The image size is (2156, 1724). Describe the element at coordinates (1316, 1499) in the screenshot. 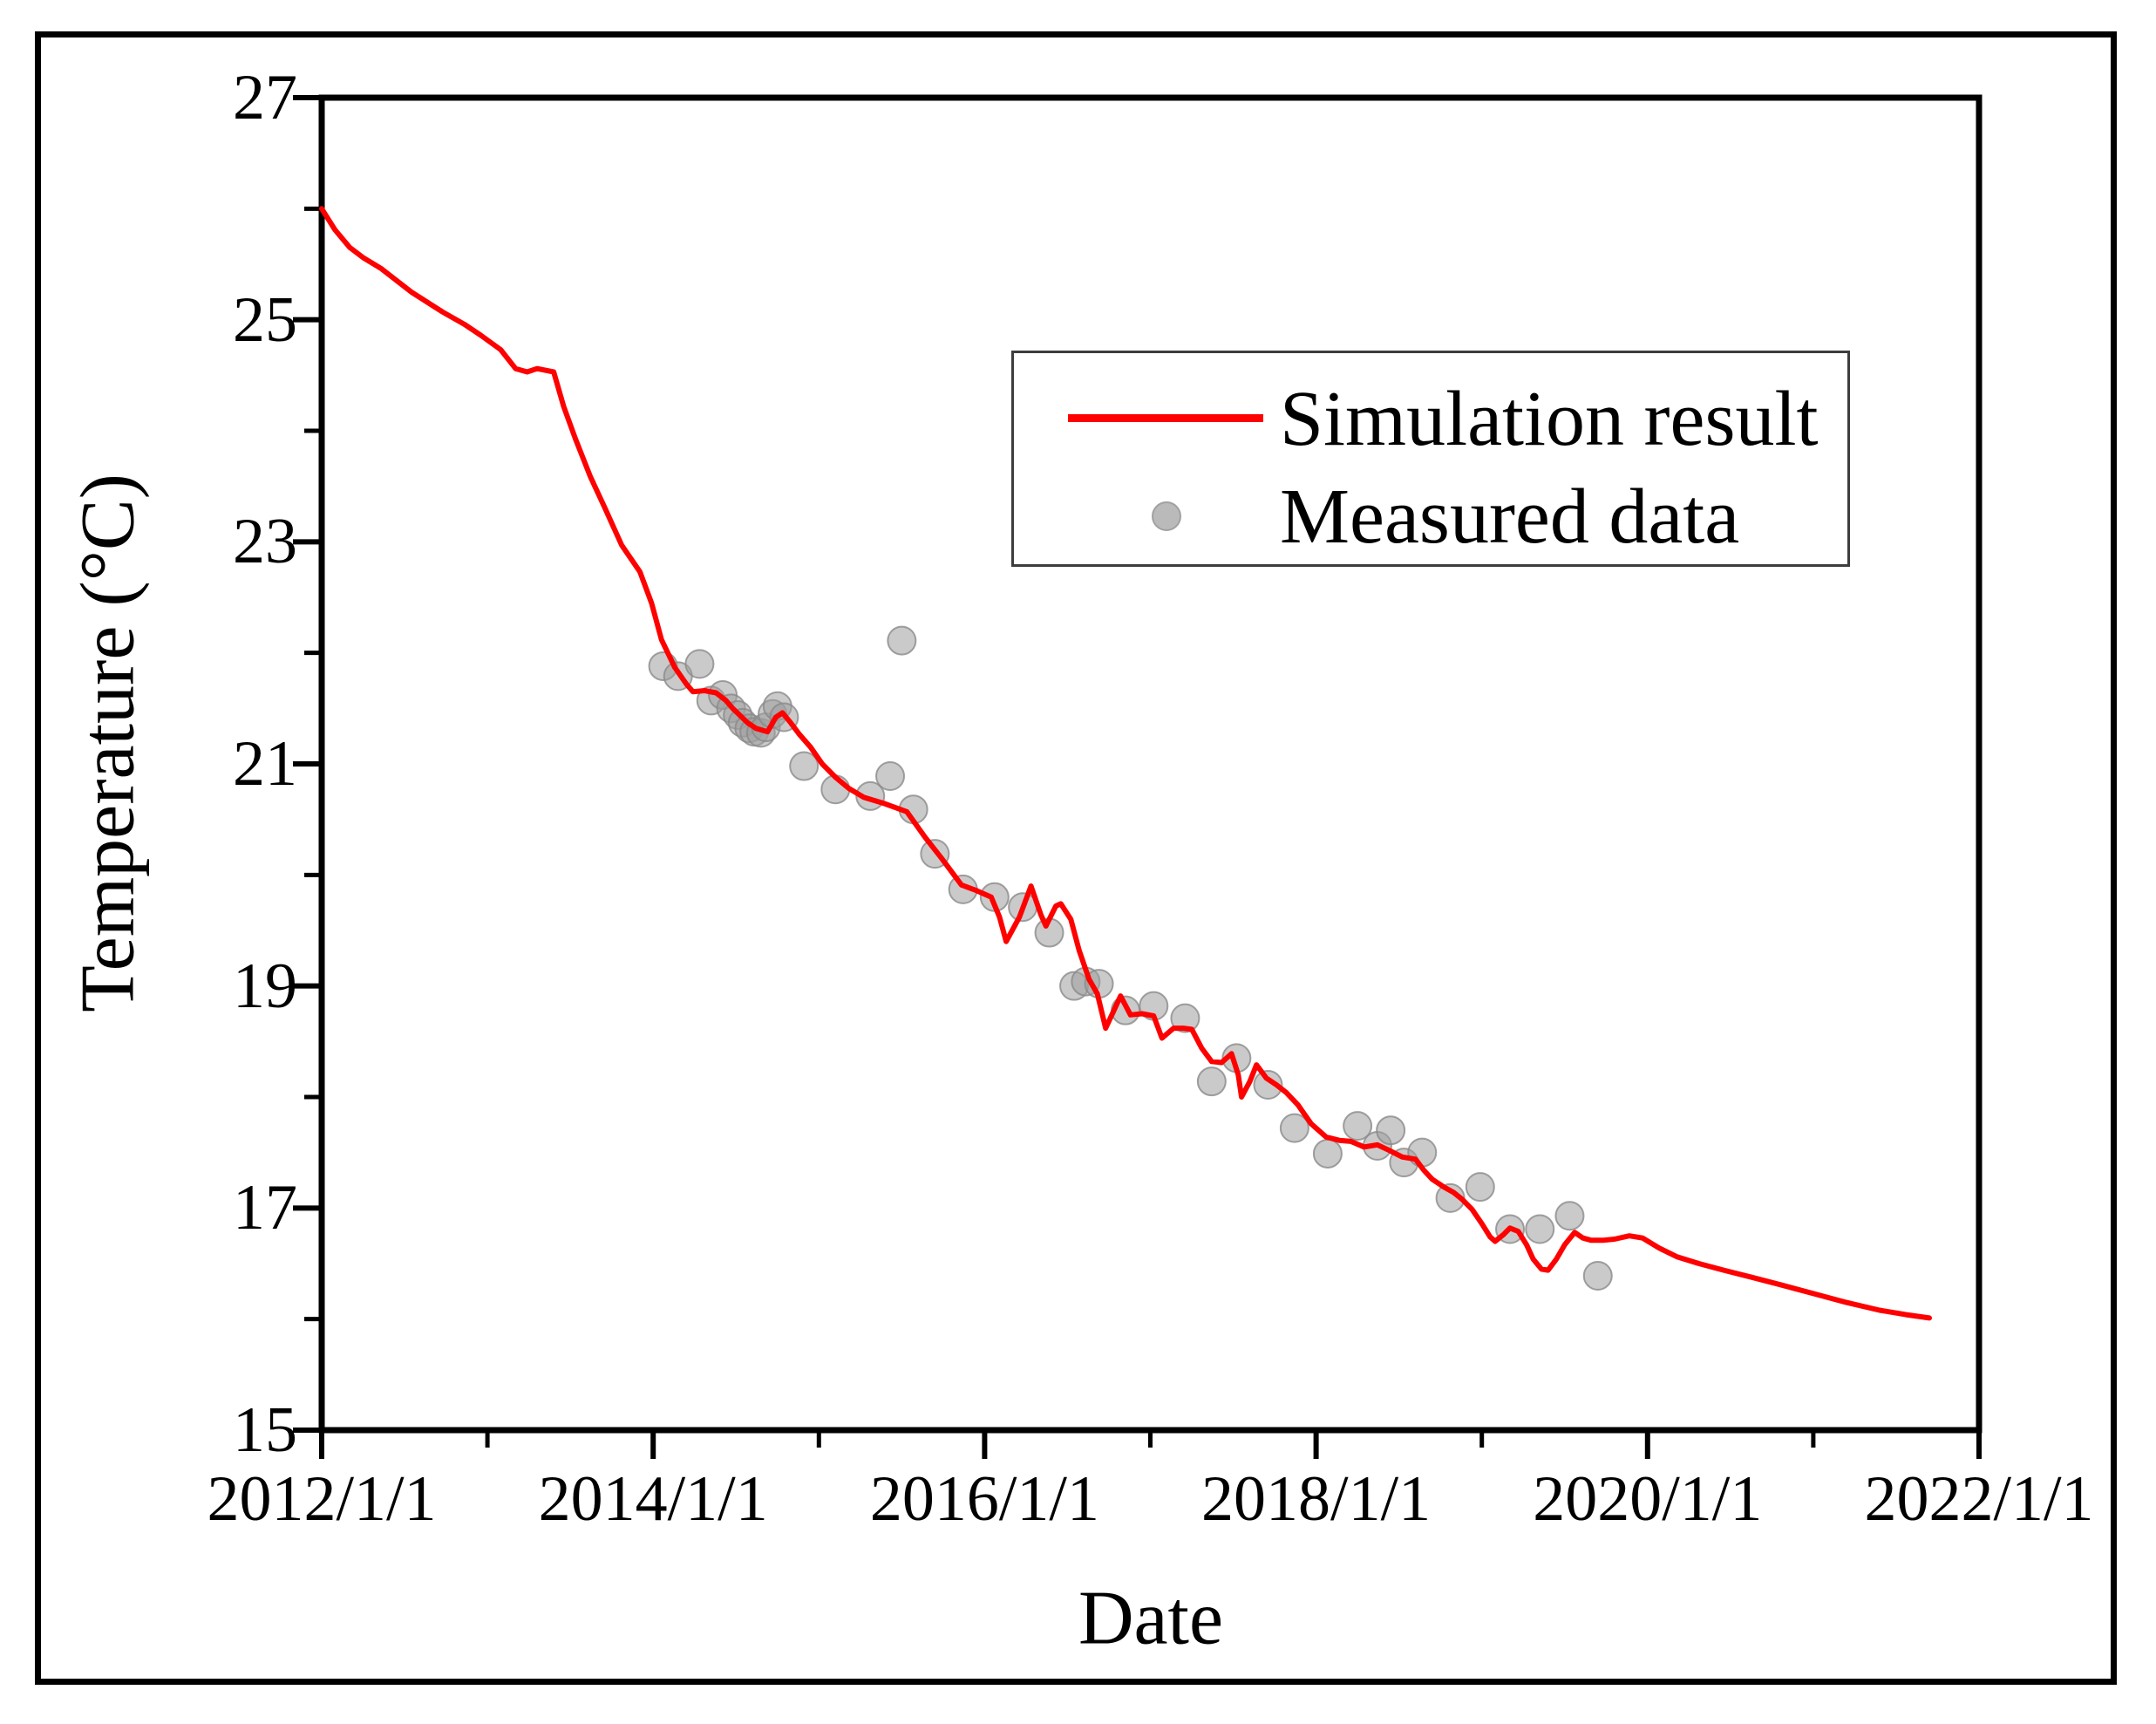

I see `x-tick-label: 2018/1/1` at that location.